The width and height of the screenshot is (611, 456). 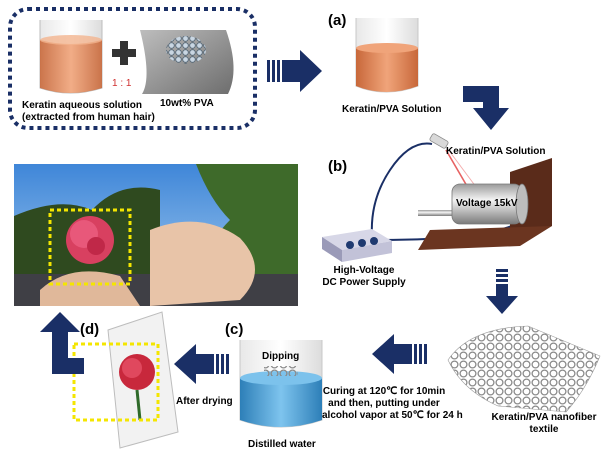 I want to click on mixture-beaker-icon, so click(x=387, y=55).